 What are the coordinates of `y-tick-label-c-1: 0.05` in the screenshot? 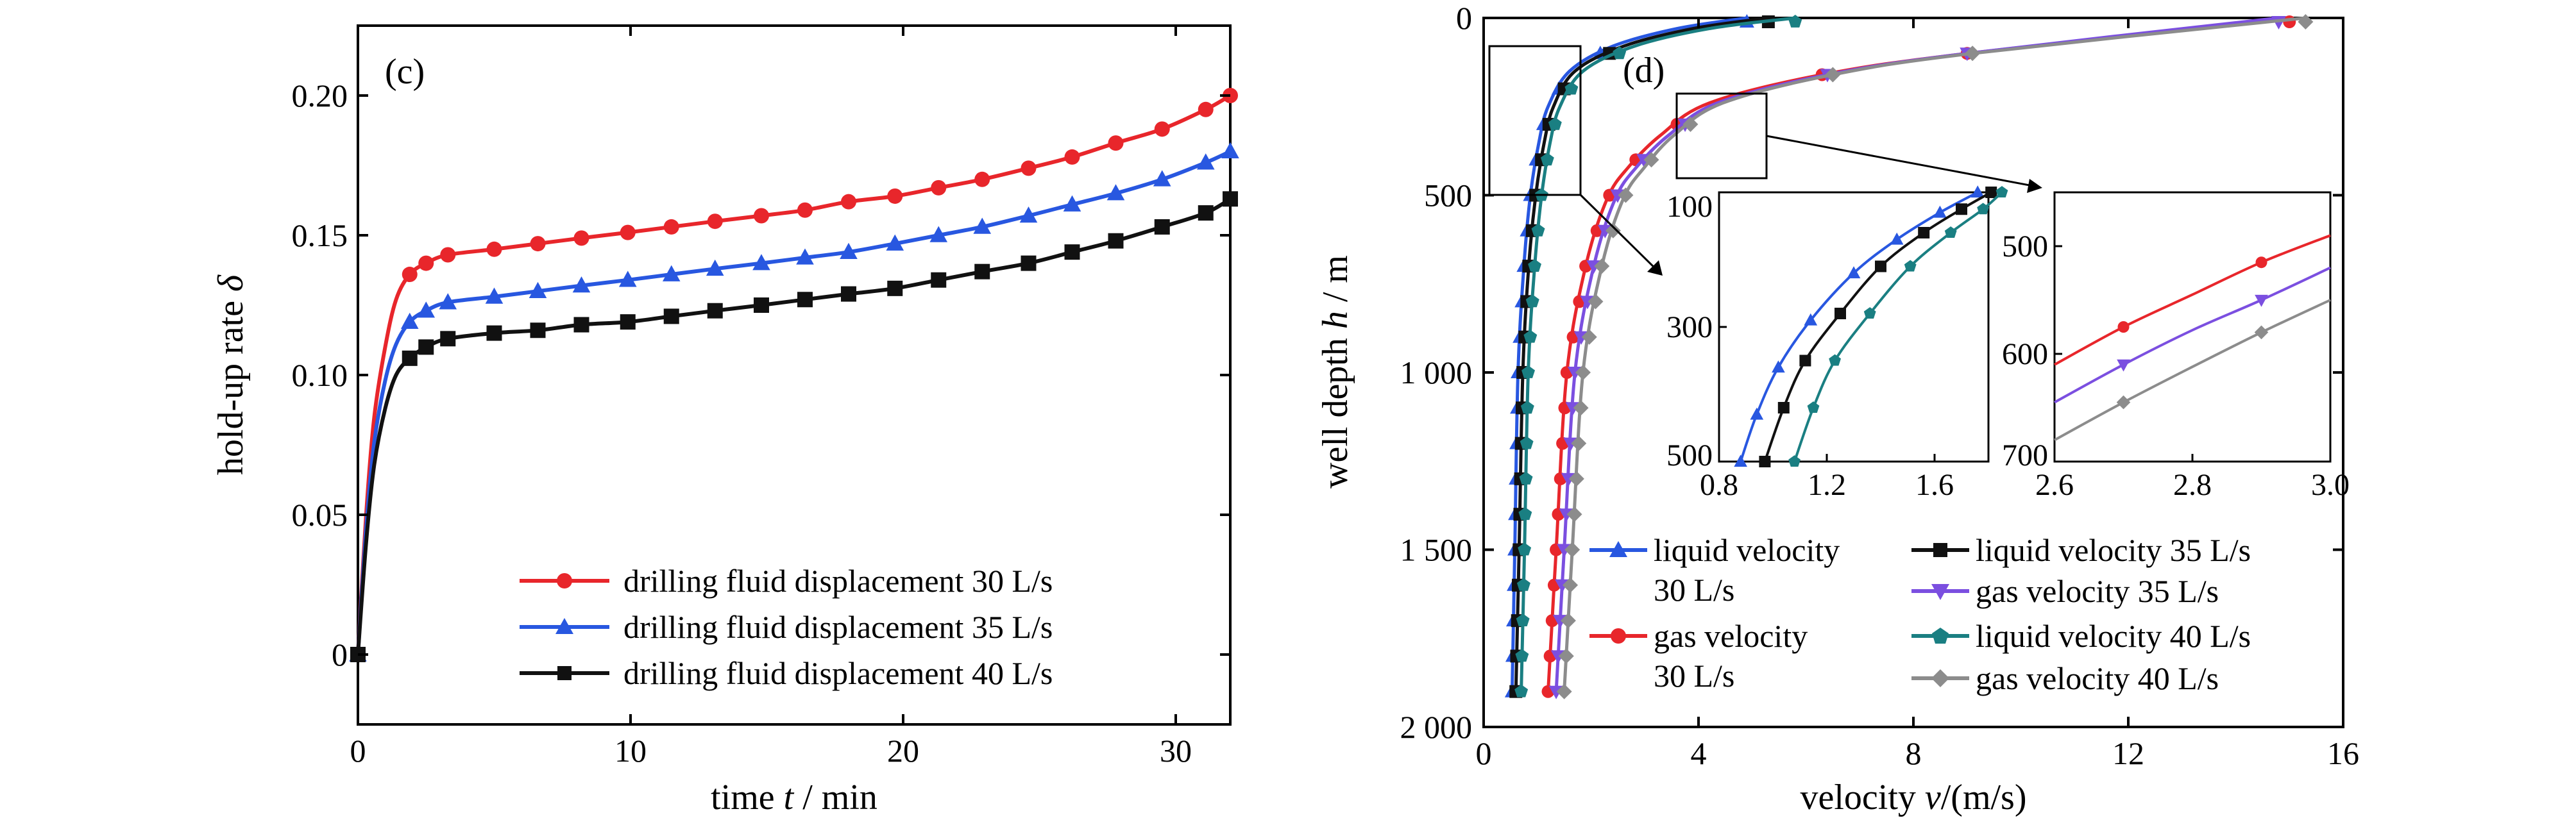 It's located at (320, 515).